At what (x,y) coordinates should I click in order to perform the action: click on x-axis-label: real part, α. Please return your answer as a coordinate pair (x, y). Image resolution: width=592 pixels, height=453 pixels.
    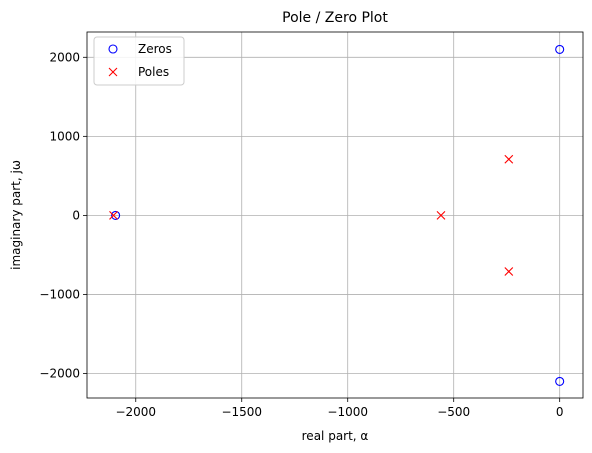
    Looking at the image, I should click on (335, 436).